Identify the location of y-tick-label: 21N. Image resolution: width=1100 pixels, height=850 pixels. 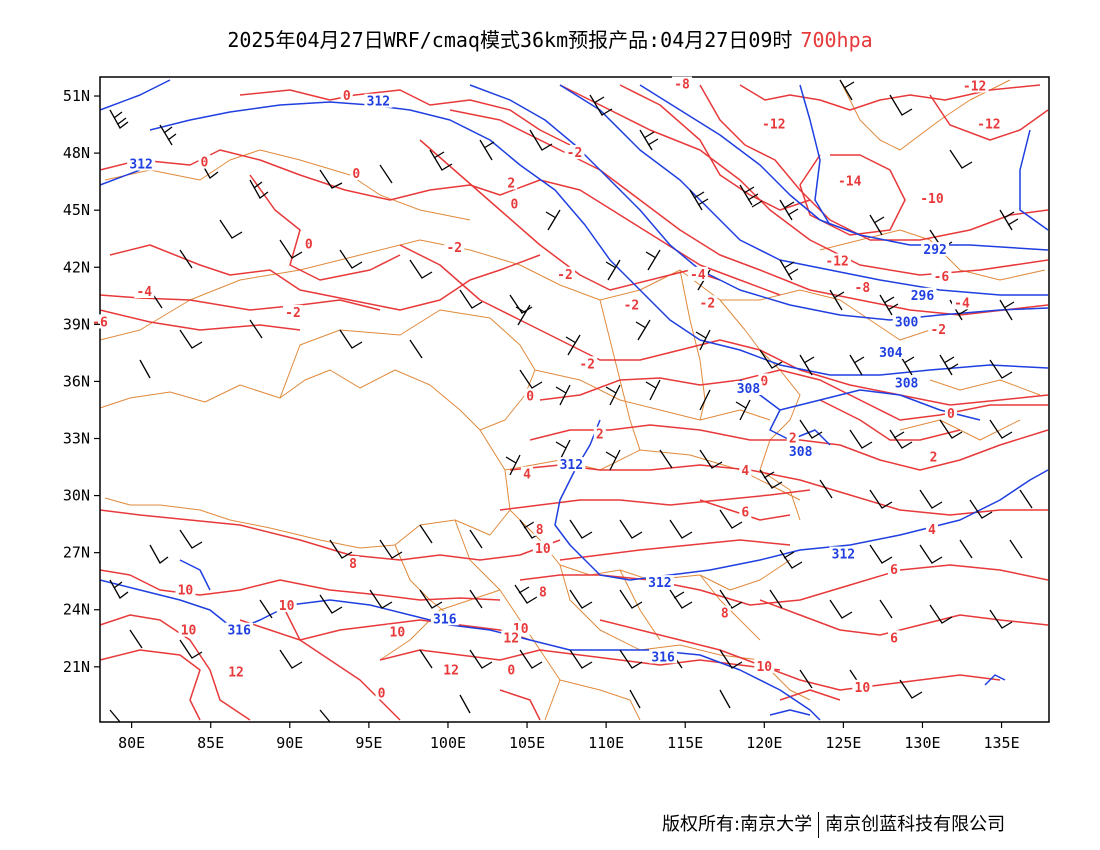
(76, 667).